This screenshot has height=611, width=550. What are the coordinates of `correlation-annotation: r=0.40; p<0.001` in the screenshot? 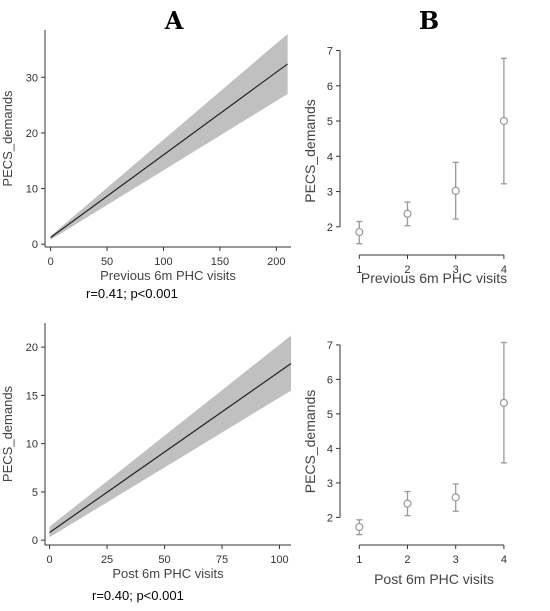 It's located at (138, 595).